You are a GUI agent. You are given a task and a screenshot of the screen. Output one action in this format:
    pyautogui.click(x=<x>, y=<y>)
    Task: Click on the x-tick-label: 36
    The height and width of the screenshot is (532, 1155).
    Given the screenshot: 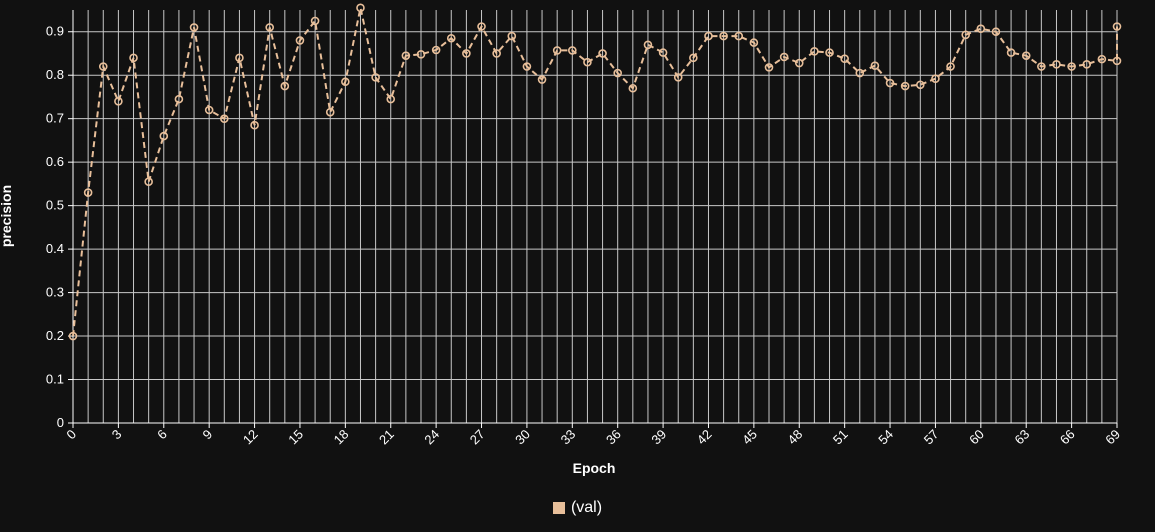 What is the action you would take?
    pyautogui.click(x=613, y=437)
    